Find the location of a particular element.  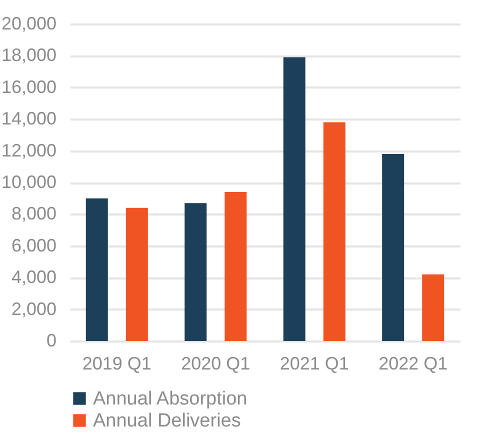

y-tick-label: 0 is located at coordinates (51, 340).